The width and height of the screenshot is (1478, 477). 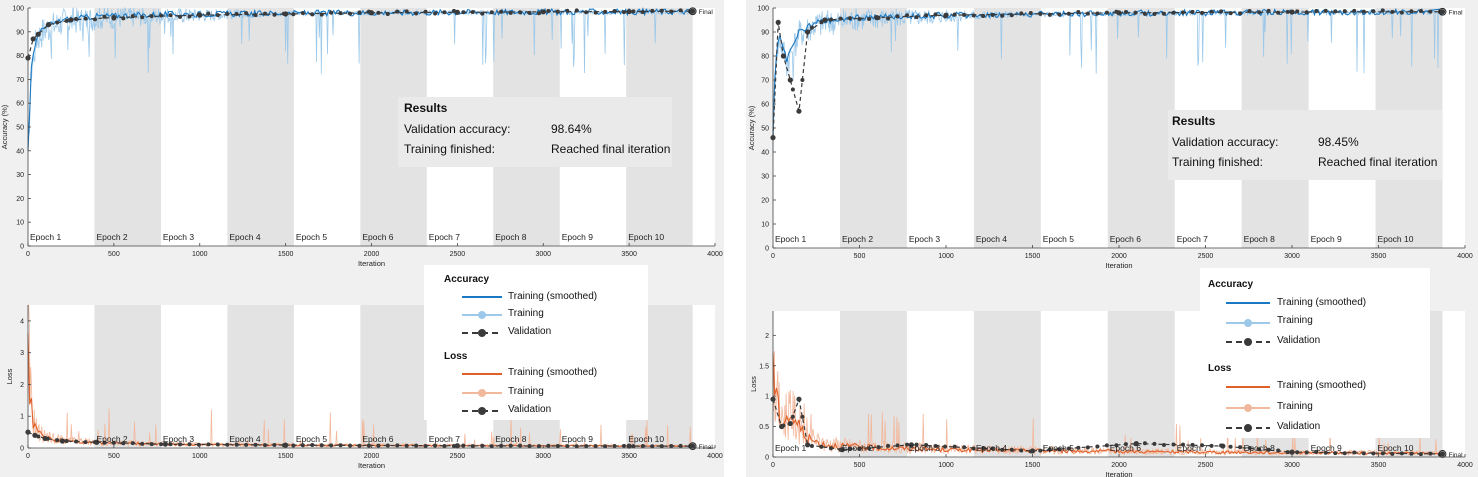 What do you see at coordinates (1058, 239) in the screenshot?
I see `epoch-label: Epoch 5` at bounding box center [1058, 239].